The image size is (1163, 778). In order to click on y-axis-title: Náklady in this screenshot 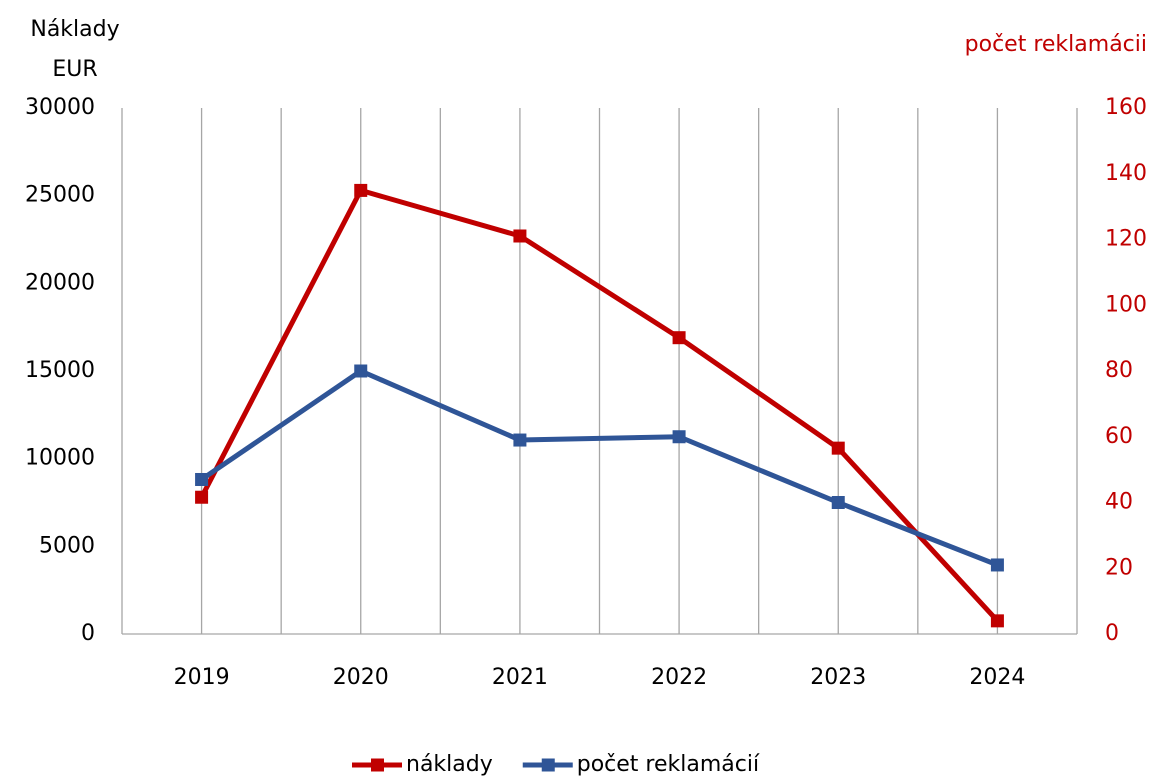, I will do `click(74, 29)`.